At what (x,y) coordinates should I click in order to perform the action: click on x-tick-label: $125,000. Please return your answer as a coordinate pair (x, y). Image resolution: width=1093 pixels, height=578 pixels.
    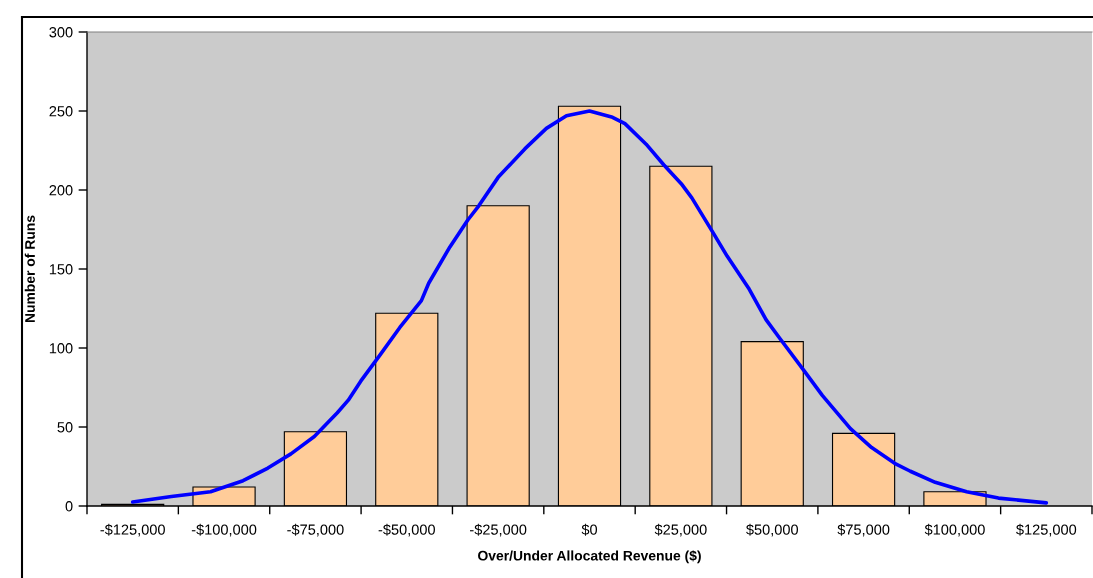
    Looking at the image, I should click on (1046, 530).